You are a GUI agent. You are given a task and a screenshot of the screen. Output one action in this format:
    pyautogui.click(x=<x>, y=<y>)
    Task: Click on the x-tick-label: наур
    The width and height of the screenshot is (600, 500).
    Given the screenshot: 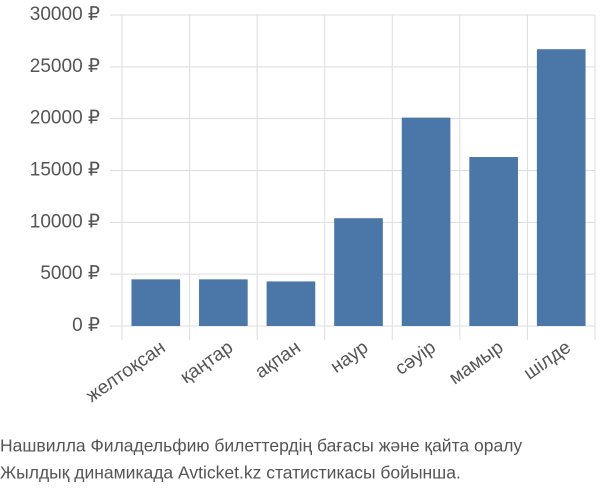 What is the action you would take?
    pyautogui.click(x=349, y=357)
    